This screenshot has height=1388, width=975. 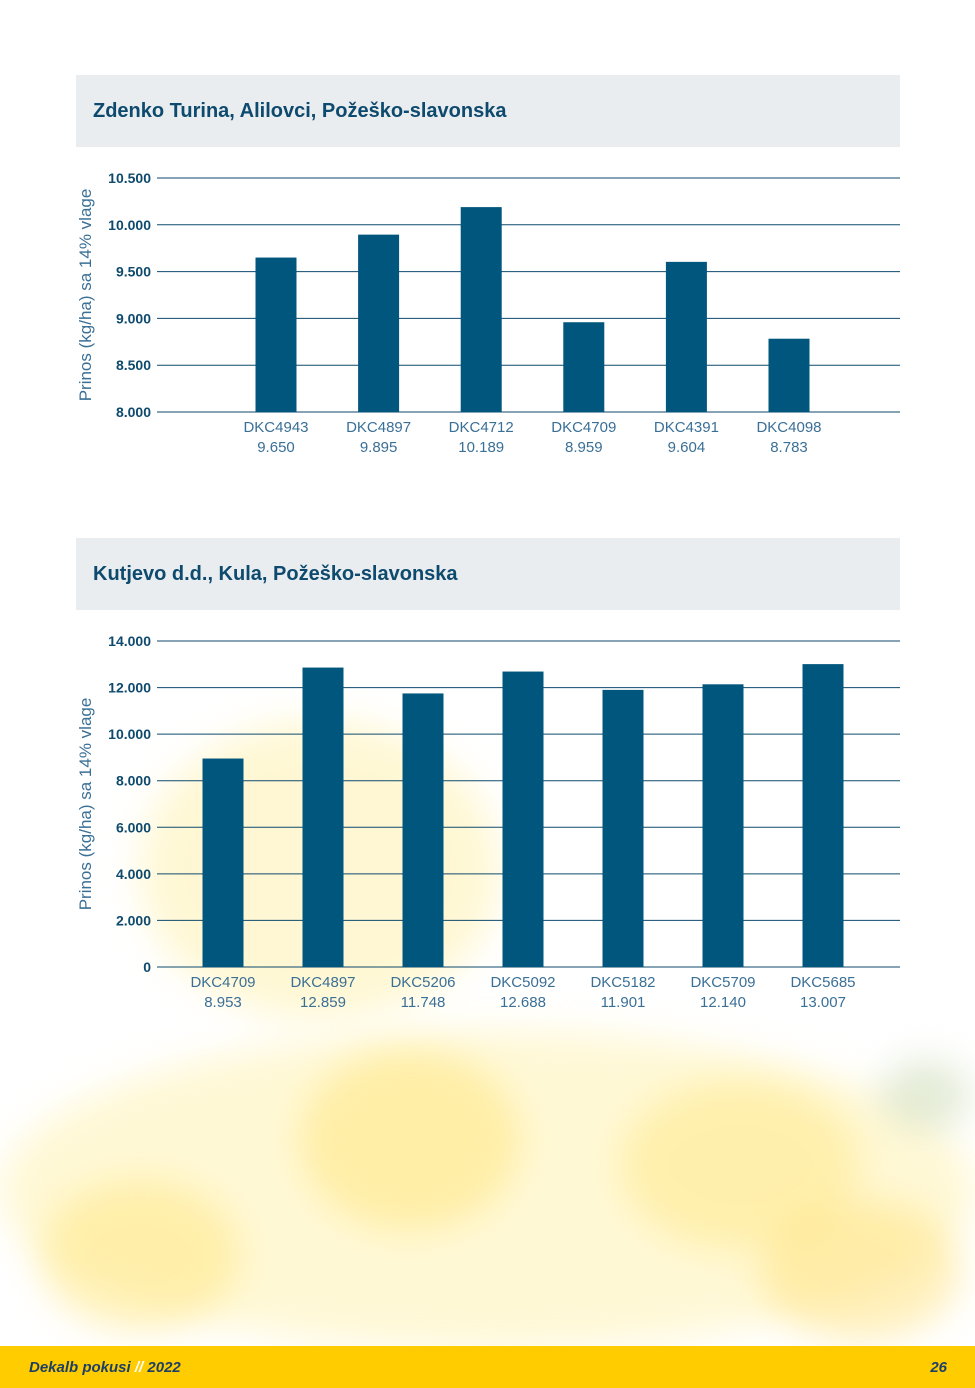 What do you see at coordinates (80, 1367) in the screenshot?
I see `publication-name: Dekalb pokusi` at bounding box center [80, 1367].